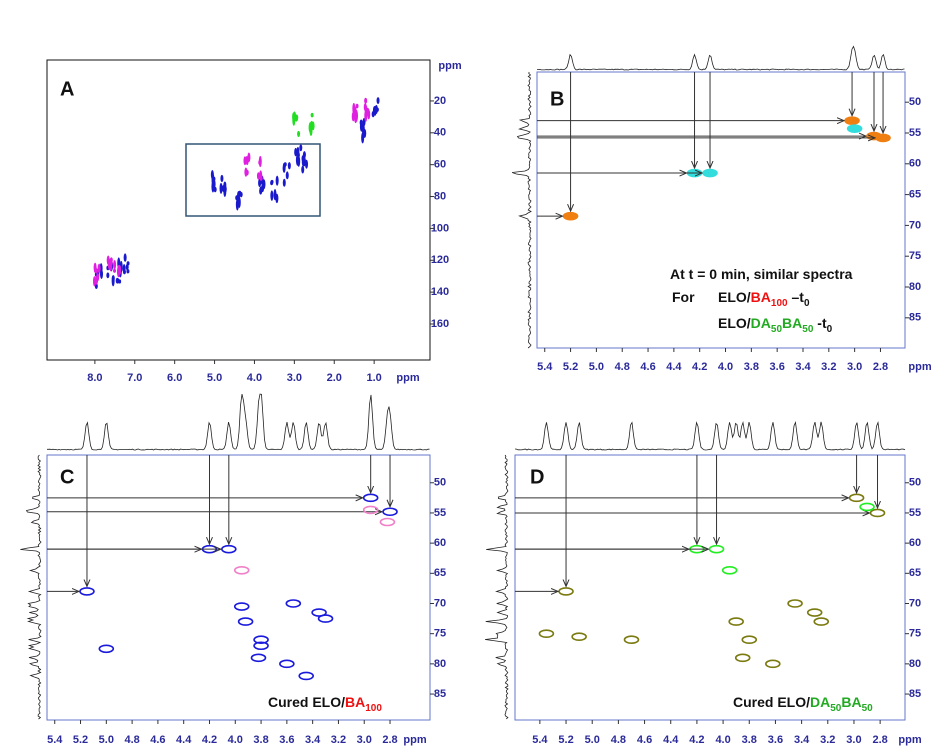 The image size is (943, 746). I want to click on annotation-part: 100, so click(373, 708).